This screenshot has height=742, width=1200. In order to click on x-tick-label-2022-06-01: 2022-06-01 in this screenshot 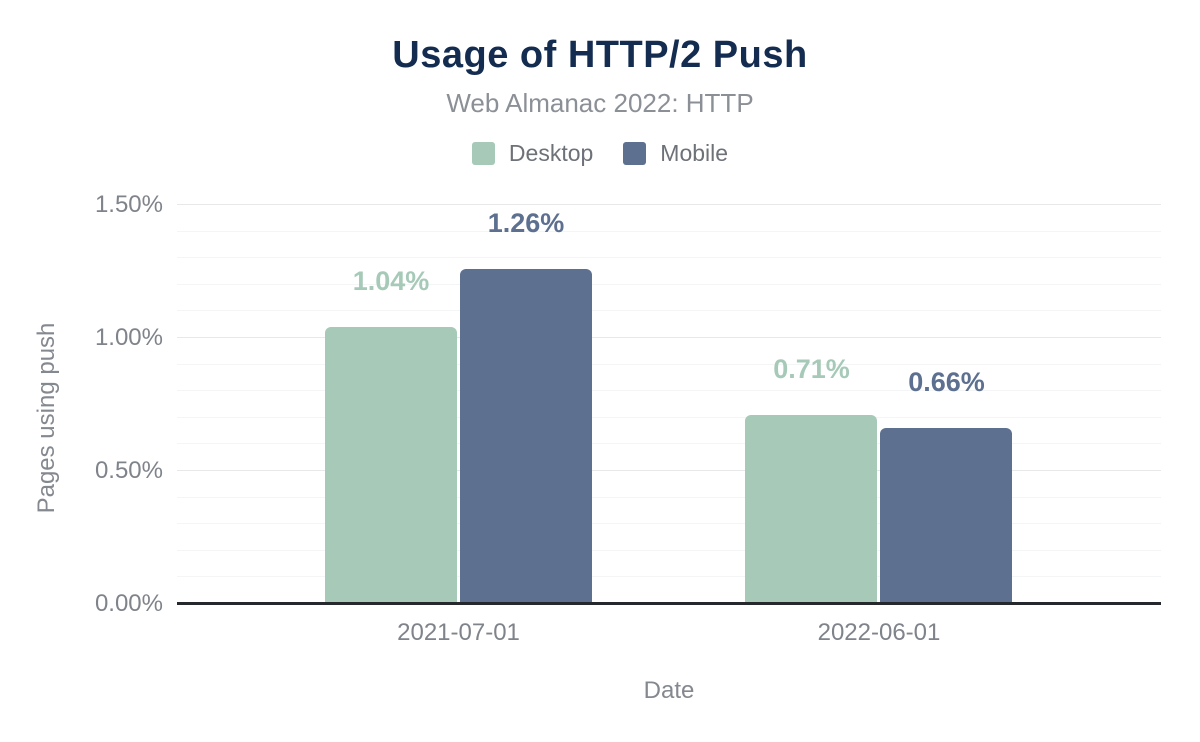, I will do `click(879, 632)`.